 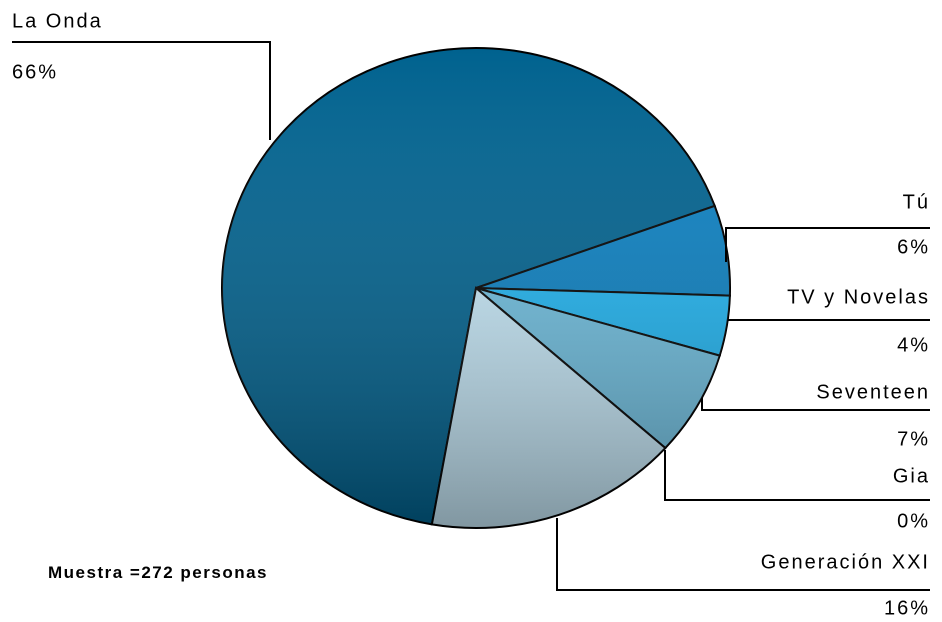 I want to click on annotation: Muestra =272 personas, so click(x=158, y=572).